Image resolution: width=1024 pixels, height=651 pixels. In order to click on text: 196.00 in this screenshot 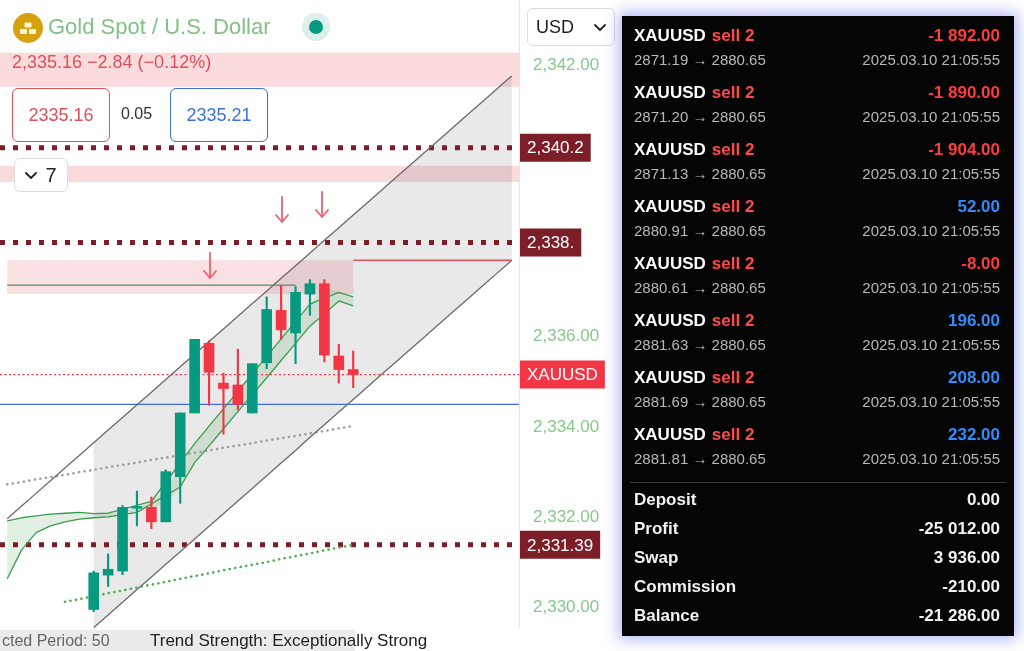, I will do `click(974, 321)`.